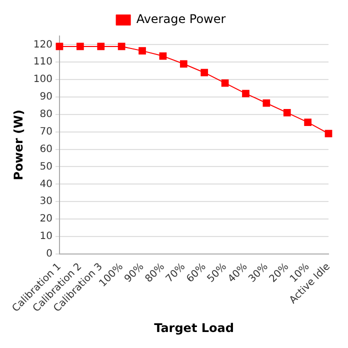 This screenshot has height=348, width=348. What do you see at coordinates (46, 166) in the screenshot?
I see `y-tick-label: 50` at bounding box center [46, 166].